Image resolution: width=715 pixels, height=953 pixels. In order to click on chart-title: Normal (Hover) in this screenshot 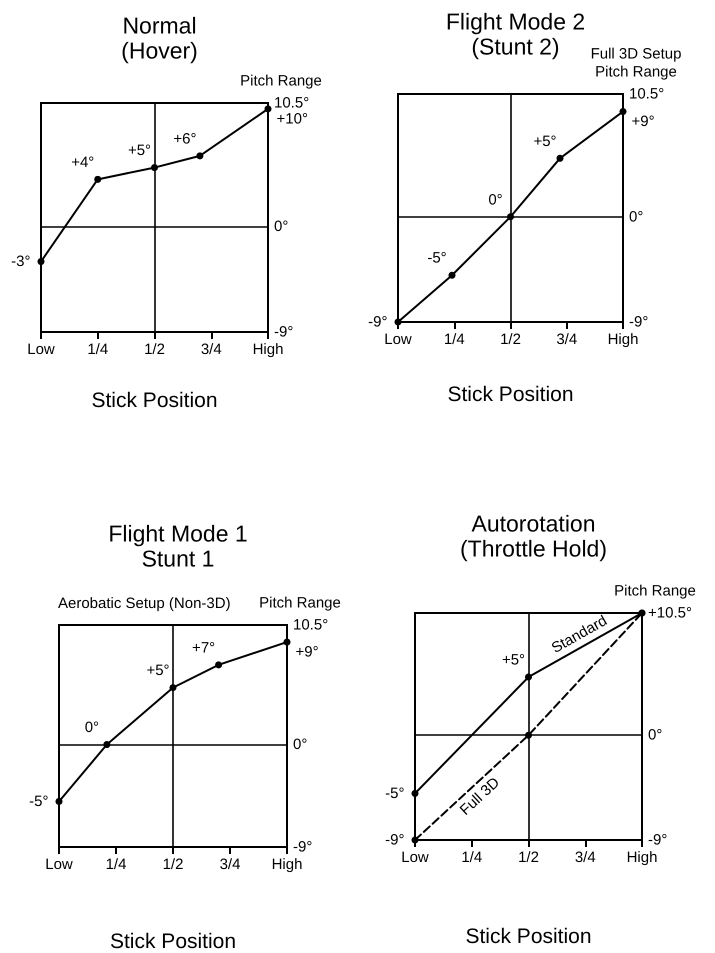, I will do `click(159, 38)`.